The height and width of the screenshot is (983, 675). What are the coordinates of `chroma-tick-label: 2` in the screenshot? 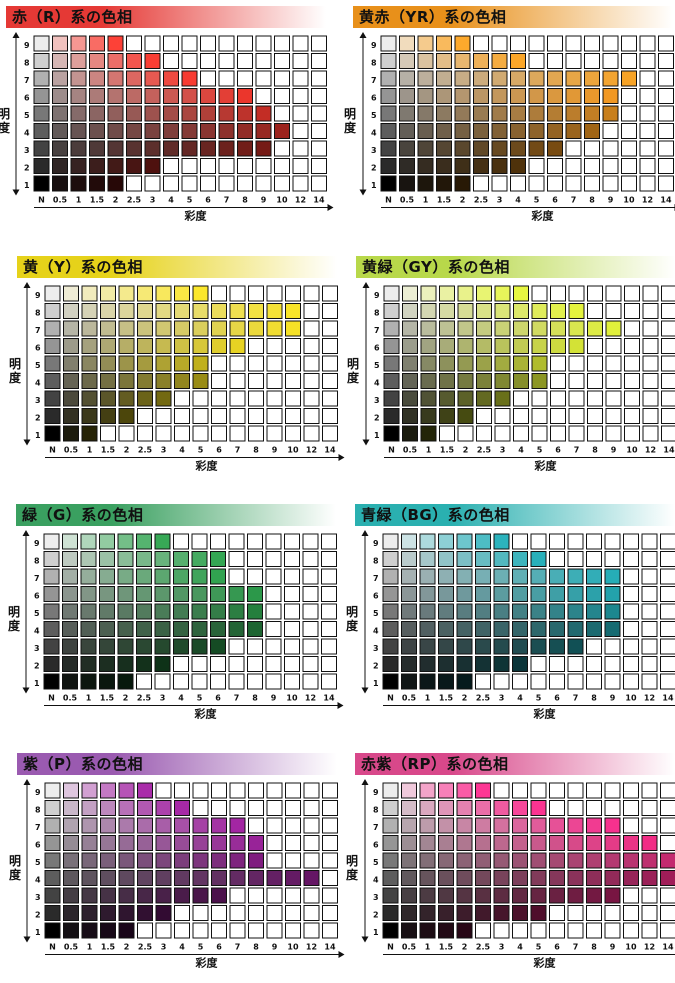 It's located at (465, 698).